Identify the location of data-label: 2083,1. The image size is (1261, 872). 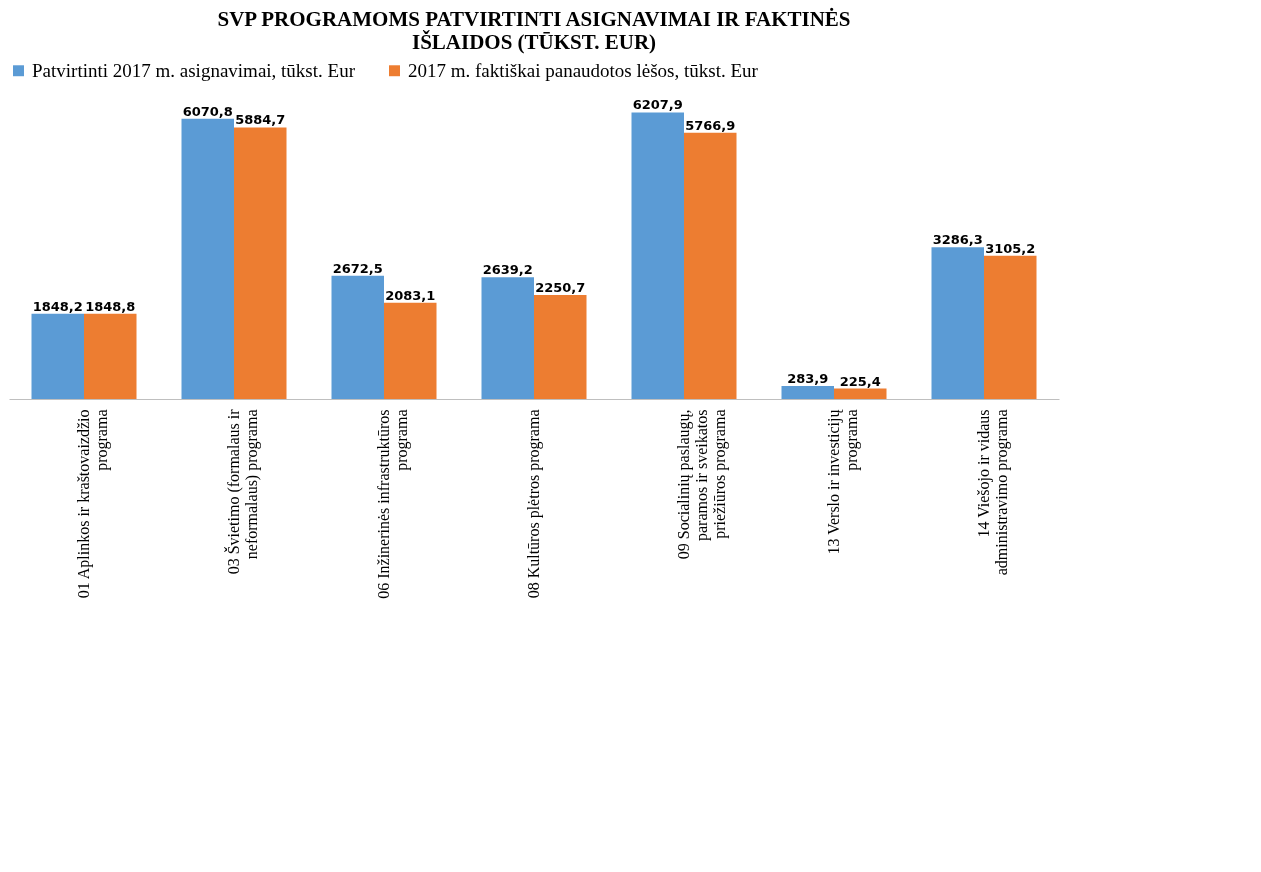
(410, 295).